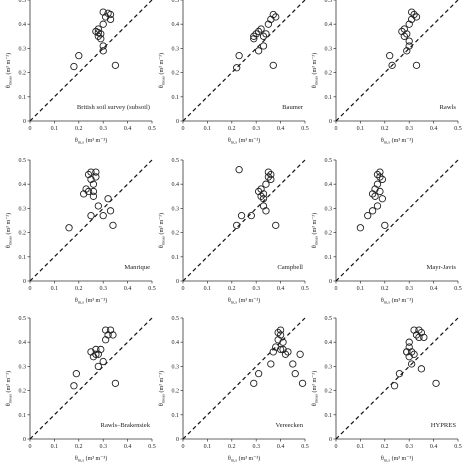  I want to click on y-tick-label: 0.2, so click(176, 74).